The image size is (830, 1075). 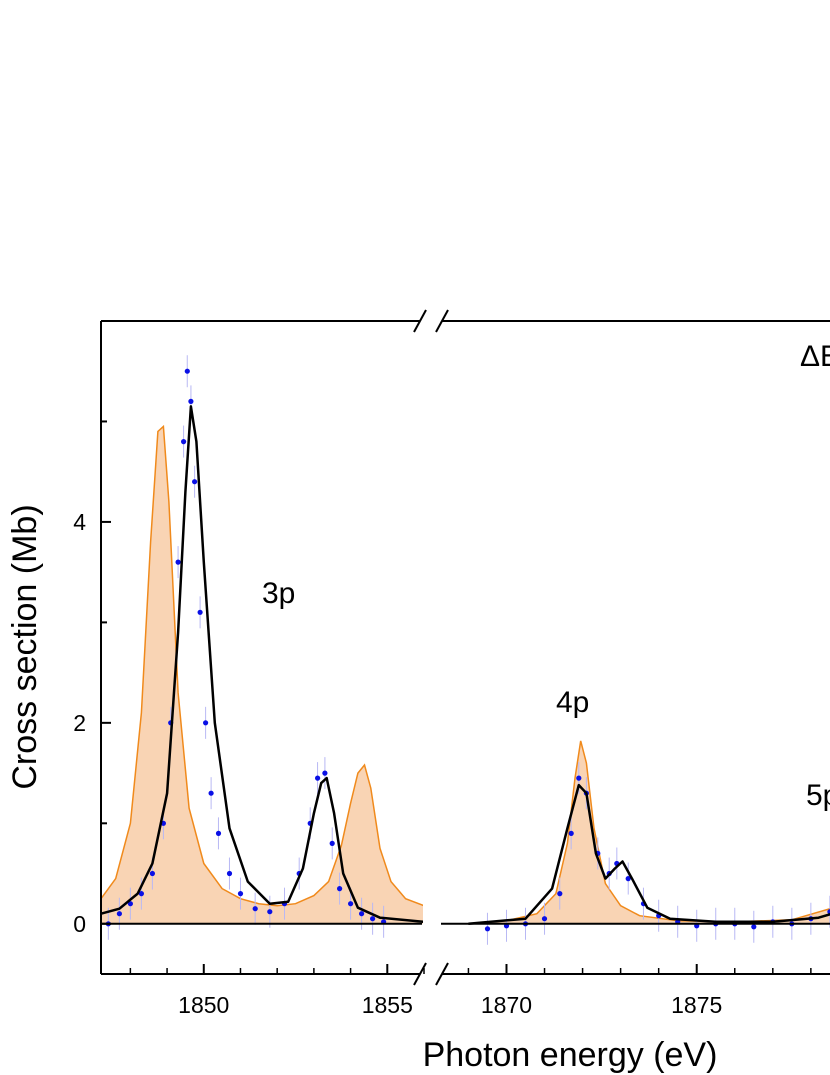 What do you see at coordinates (570, 1055) in the screenshot?
I see `x-axis-title: Photon energy (eV)` at bounding box center [570, 1055].